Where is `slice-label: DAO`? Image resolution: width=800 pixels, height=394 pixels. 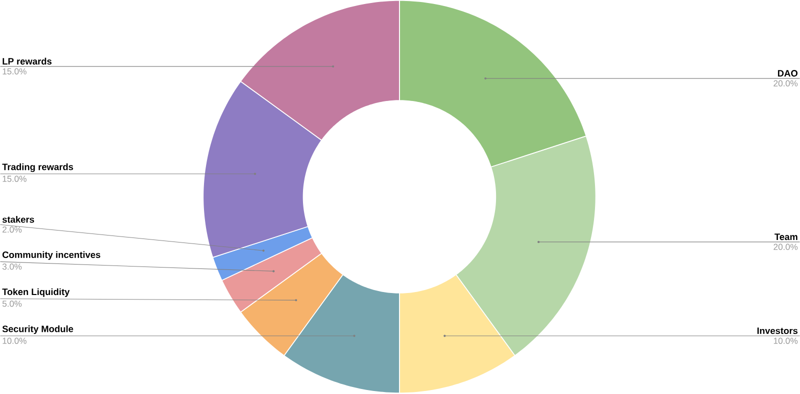 slice-label: DAO is located at coordinates (788, 73).